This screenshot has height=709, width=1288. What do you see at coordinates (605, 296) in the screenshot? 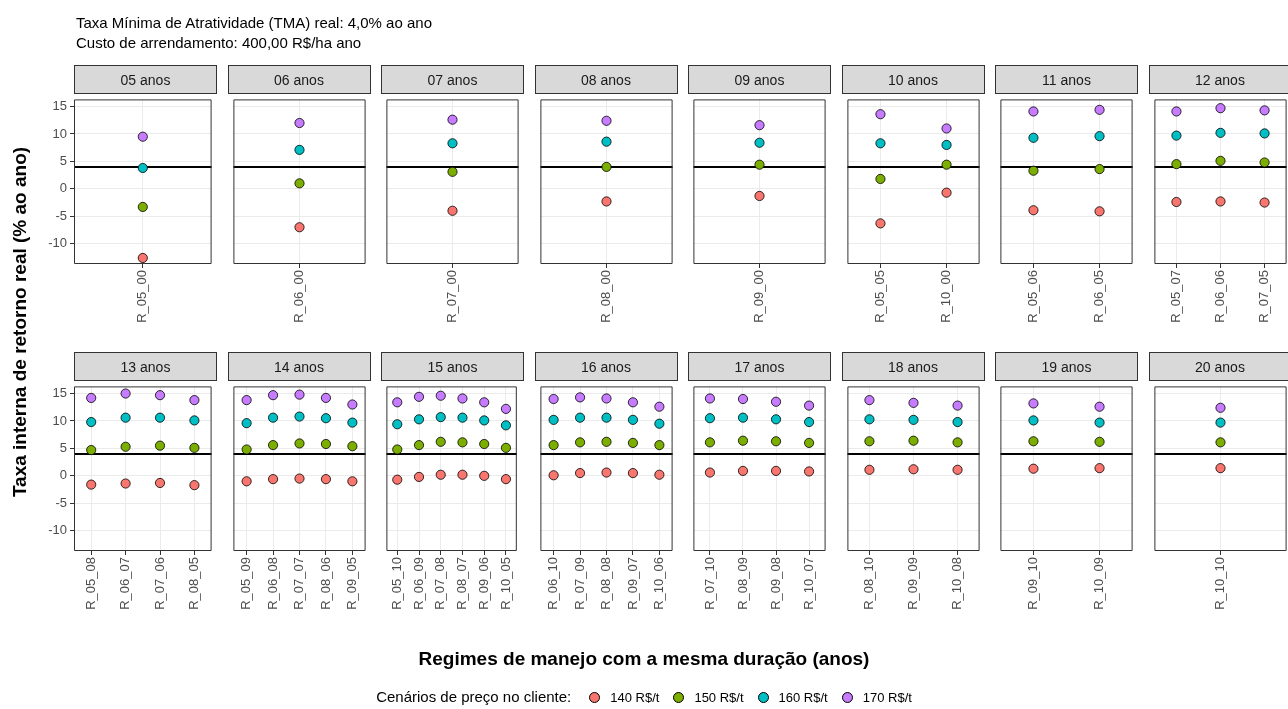
I see `x-tick-label: R_08_00` at bounding box center [605, 296].